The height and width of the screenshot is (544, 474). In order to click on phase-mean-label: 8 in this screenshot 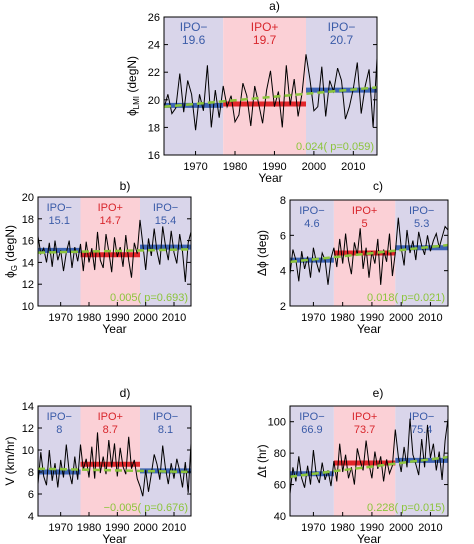, I will do `click(59, 430)`.